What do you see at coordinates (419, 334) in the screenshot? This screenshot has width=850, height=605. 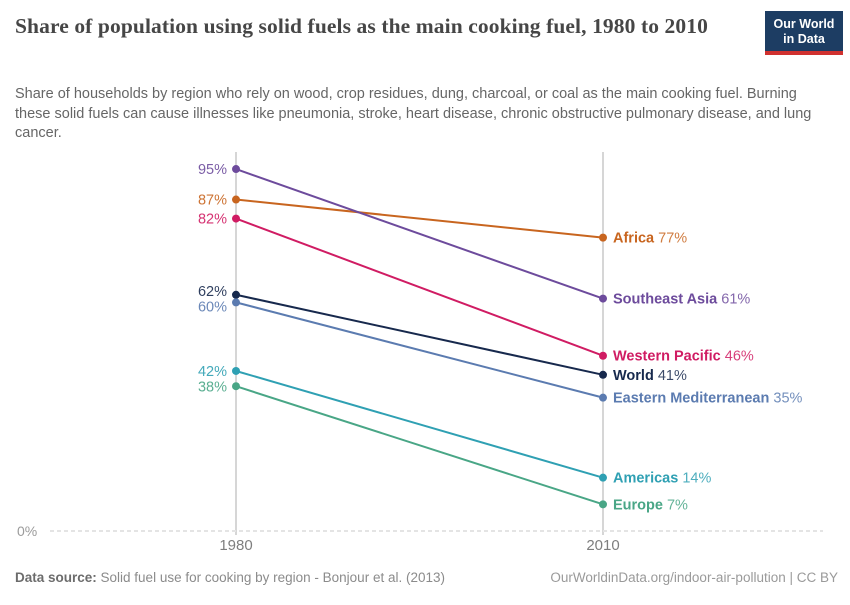 I see `series-line-world` at bounding box center [419, 334].